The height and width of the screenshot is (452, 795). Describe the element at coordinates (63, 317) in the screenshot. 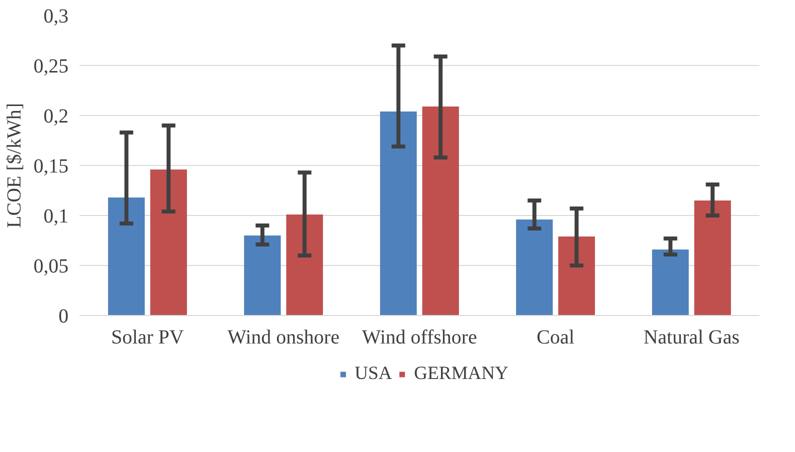

I see `y-tick-label: 0` at that location.